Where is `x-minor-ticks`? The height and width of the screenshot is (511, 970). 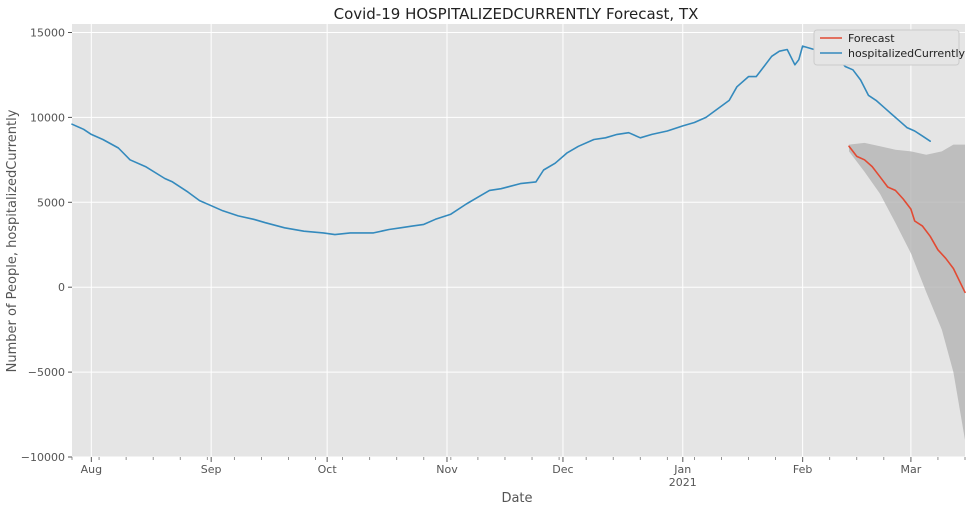
x-minor-ticks is located at coordinates (518, 458).